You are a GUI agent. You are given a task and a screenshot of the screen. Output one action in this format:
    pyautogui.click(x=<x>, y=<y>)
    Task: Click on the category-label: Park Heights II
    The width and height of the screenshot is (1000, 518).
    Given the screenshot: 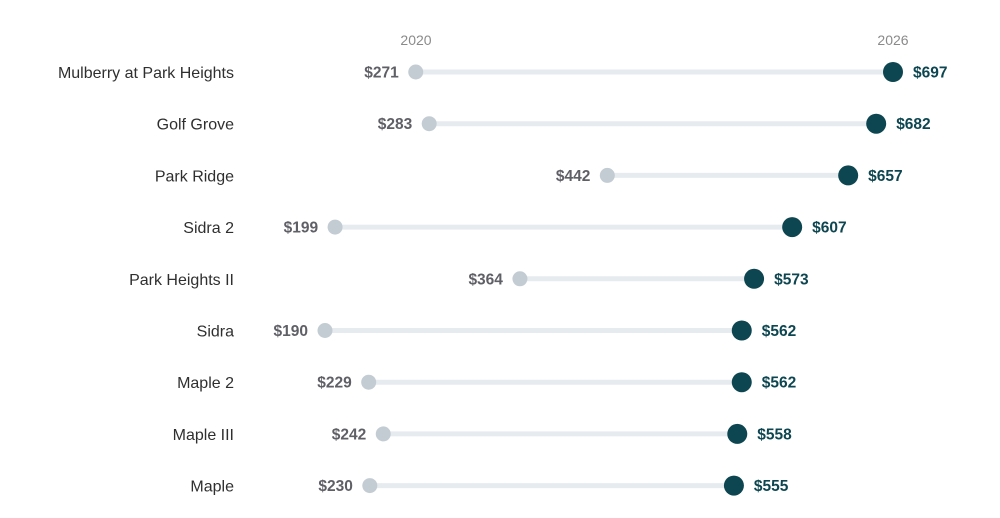 What is the action you would take?
    pyautogui.click(x=181, y=280)
    